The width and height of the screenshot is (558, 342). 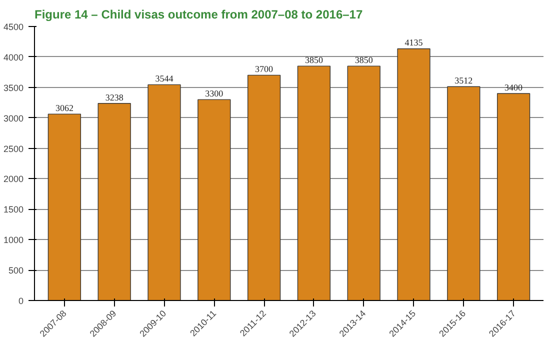 What do you see at coordinates (13, 149) in the screenshot?
I see `y-tick-label: 2500` at bounding box center [13, 149].